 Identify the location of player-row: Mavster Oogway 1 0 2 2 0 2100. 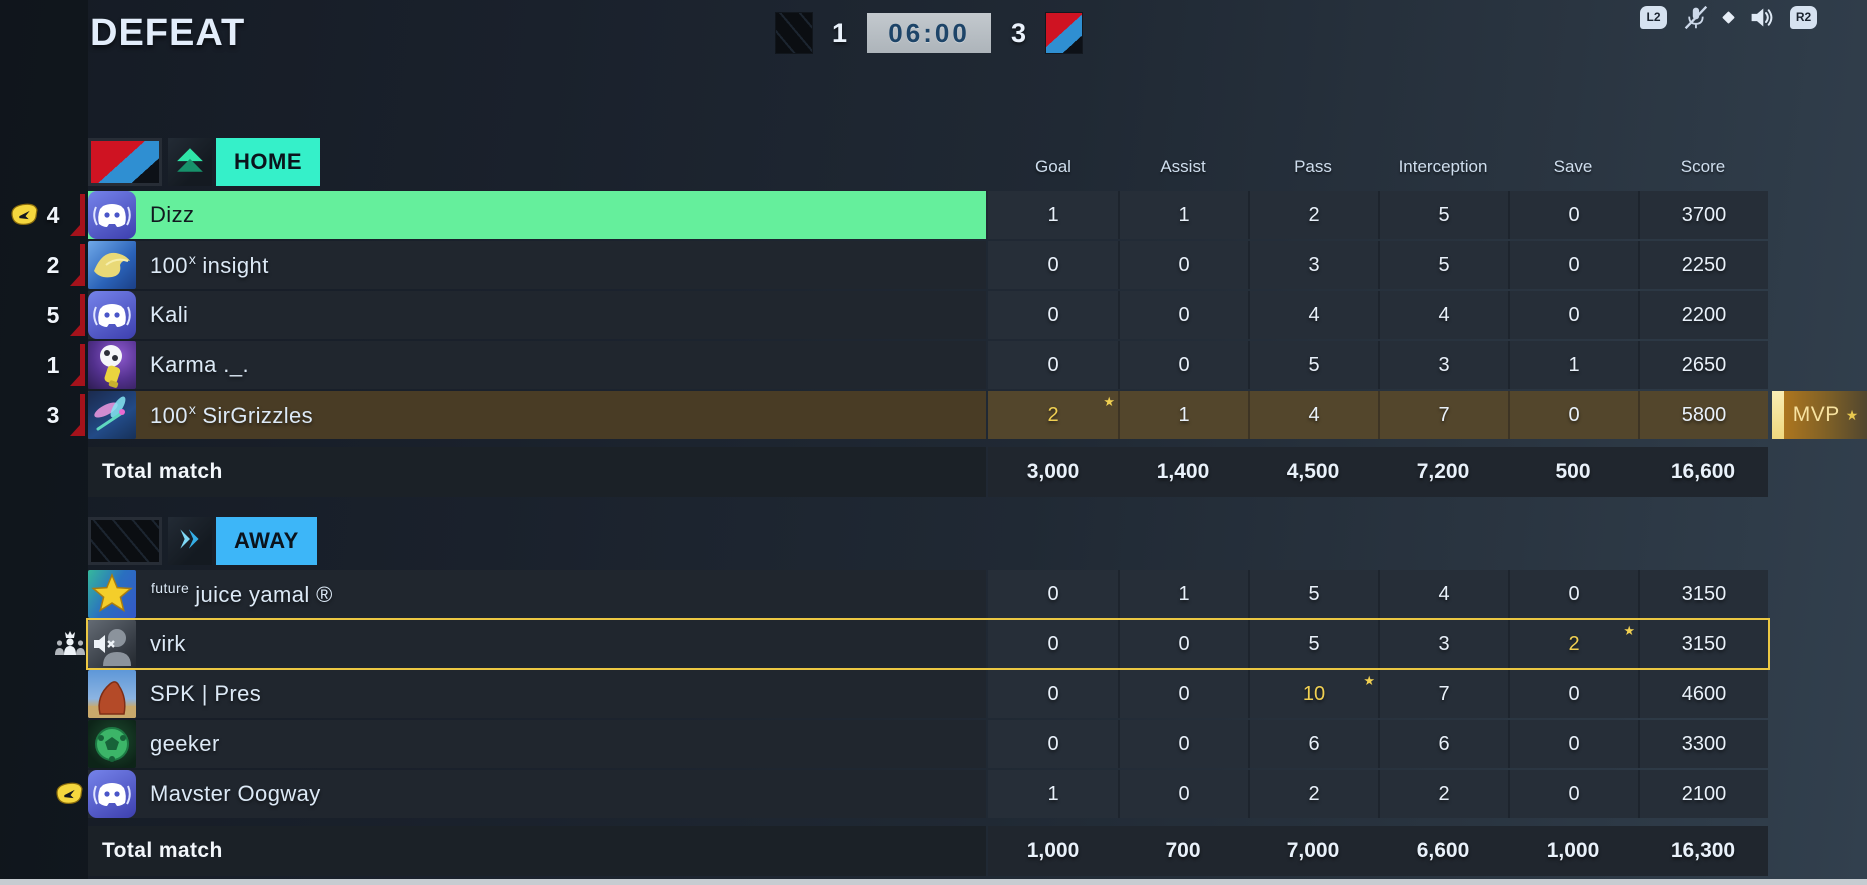
(912, 794).